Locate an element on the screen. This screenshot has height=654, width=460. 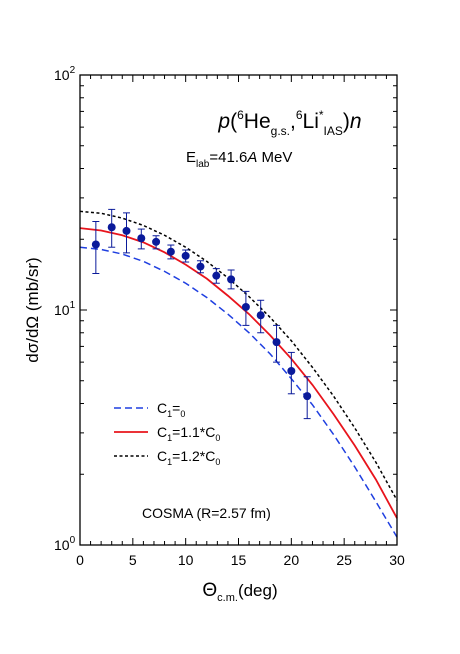
legend-label-3: C1=1.2*C0 is located at coordinates (188, 457).